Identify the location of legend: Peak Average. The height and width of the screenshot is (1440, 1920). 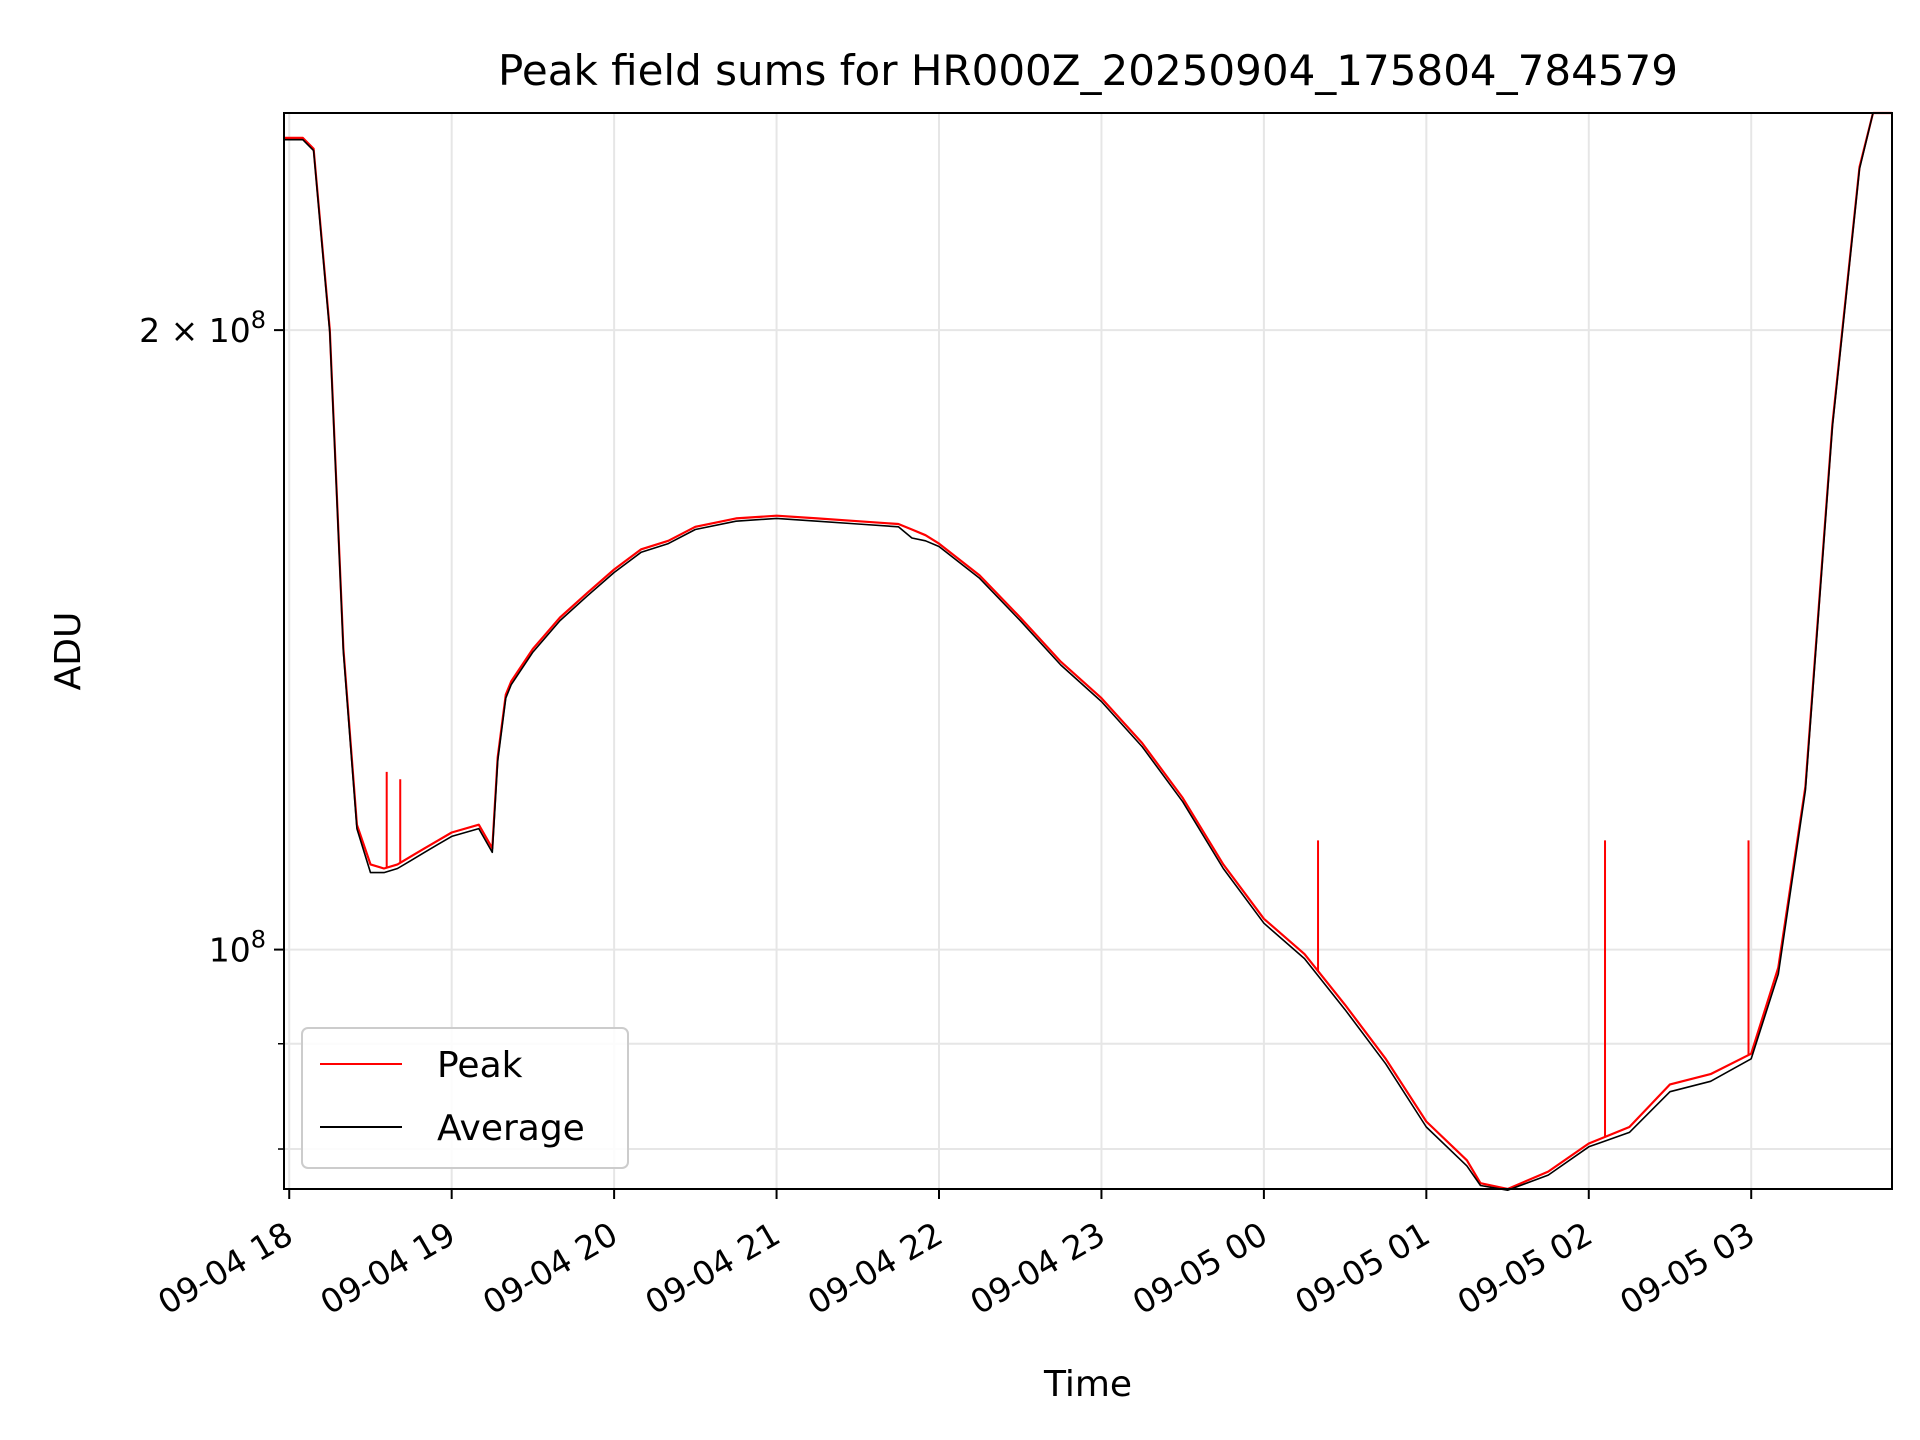
(465, 1098).